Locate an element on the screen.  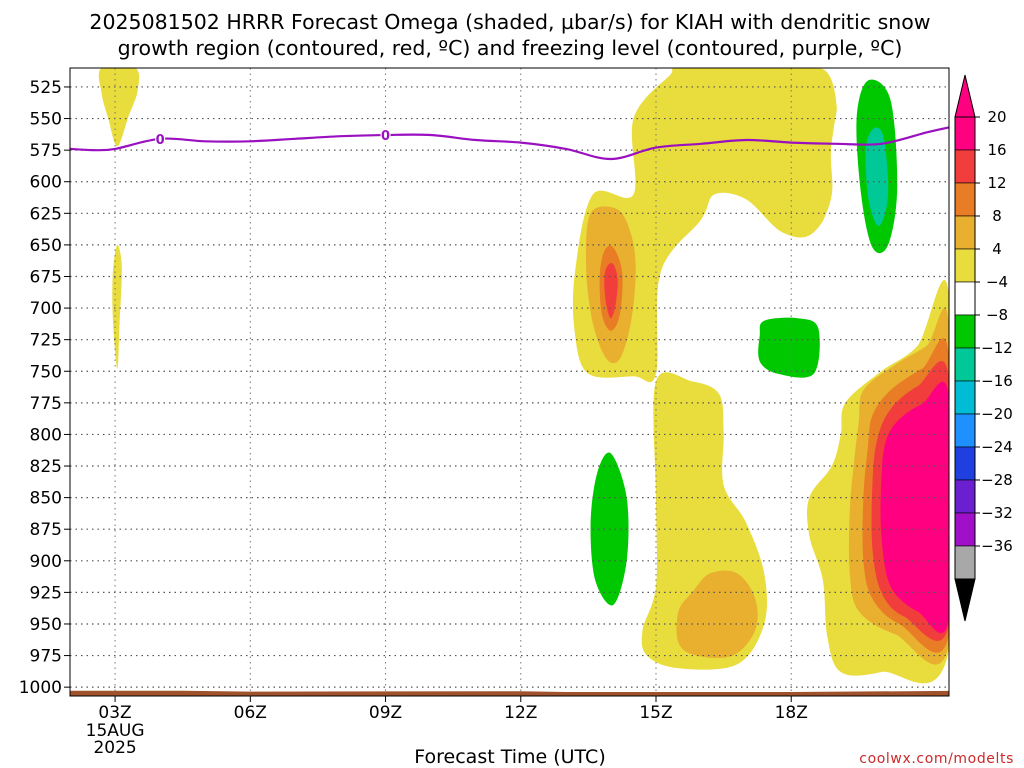
y-tick-label-850: 850 is located at coordinates (46, 499).